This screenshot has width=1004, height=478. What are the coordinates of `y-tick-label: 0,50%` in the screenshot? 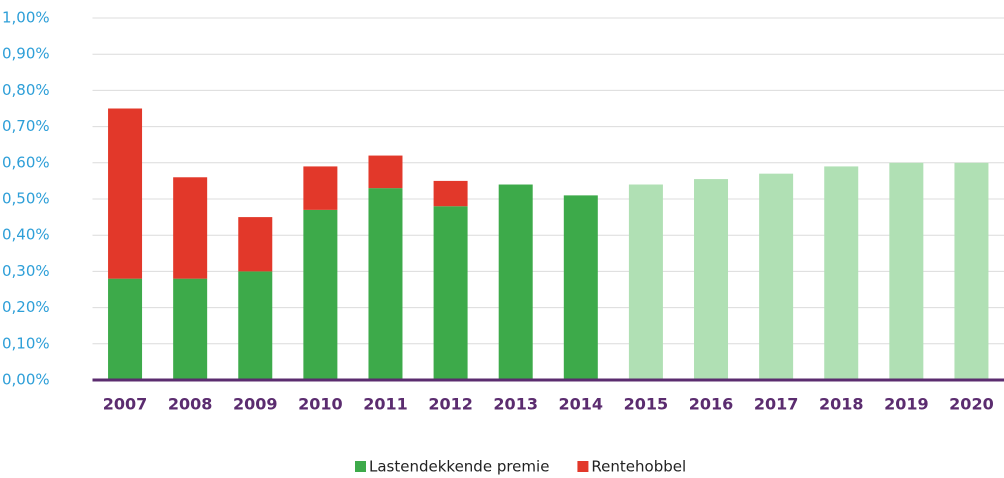 It's located at (26, 199).